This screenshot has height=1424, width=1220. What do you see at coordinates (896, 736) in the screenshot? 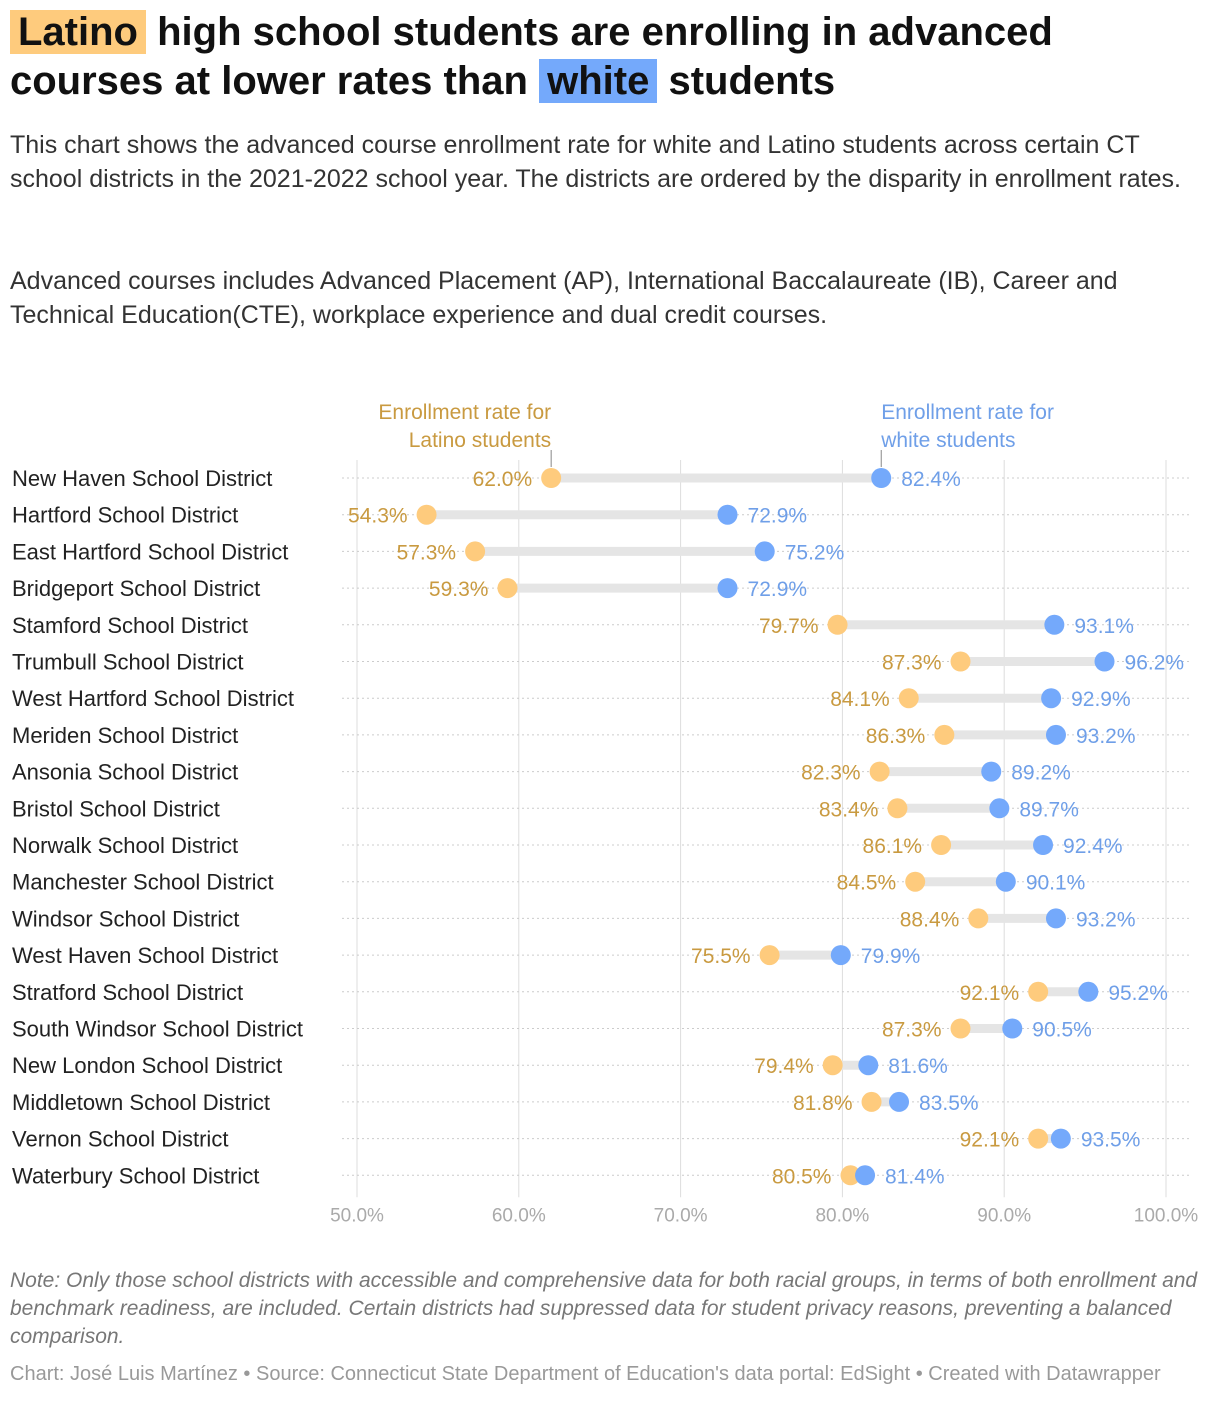
I see `value-label-latino: 86.3%` at bounding box center [896, 736].